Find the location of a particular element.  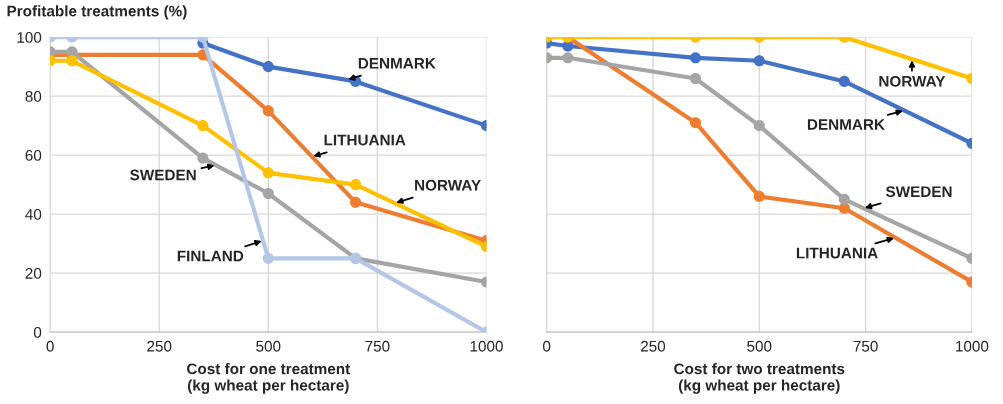

y-tick-label: 60 is located at coordinates (33, 155).